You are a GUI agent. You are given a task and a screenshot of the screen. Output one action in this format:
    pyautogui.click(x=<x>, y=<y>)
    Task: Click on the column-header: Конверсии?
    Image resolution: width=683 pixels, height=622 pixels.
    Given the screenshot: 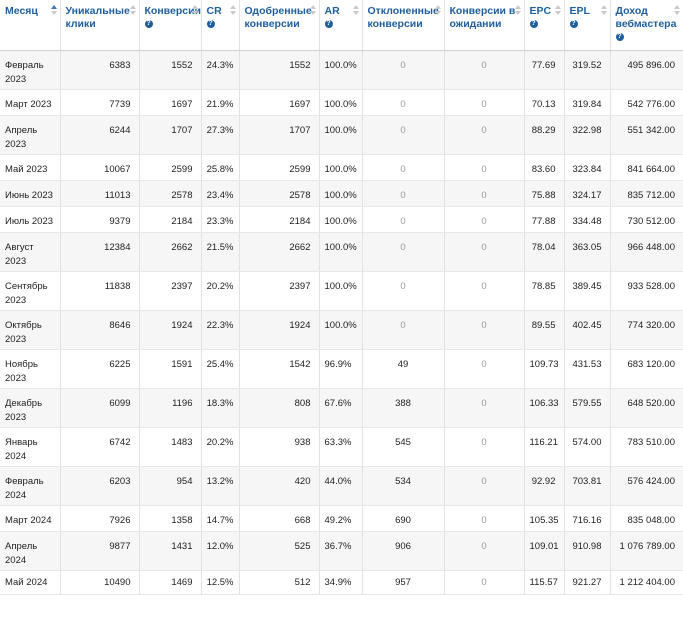 What is the action you would take?
    pyautogui.click(x=170, y=25)
    